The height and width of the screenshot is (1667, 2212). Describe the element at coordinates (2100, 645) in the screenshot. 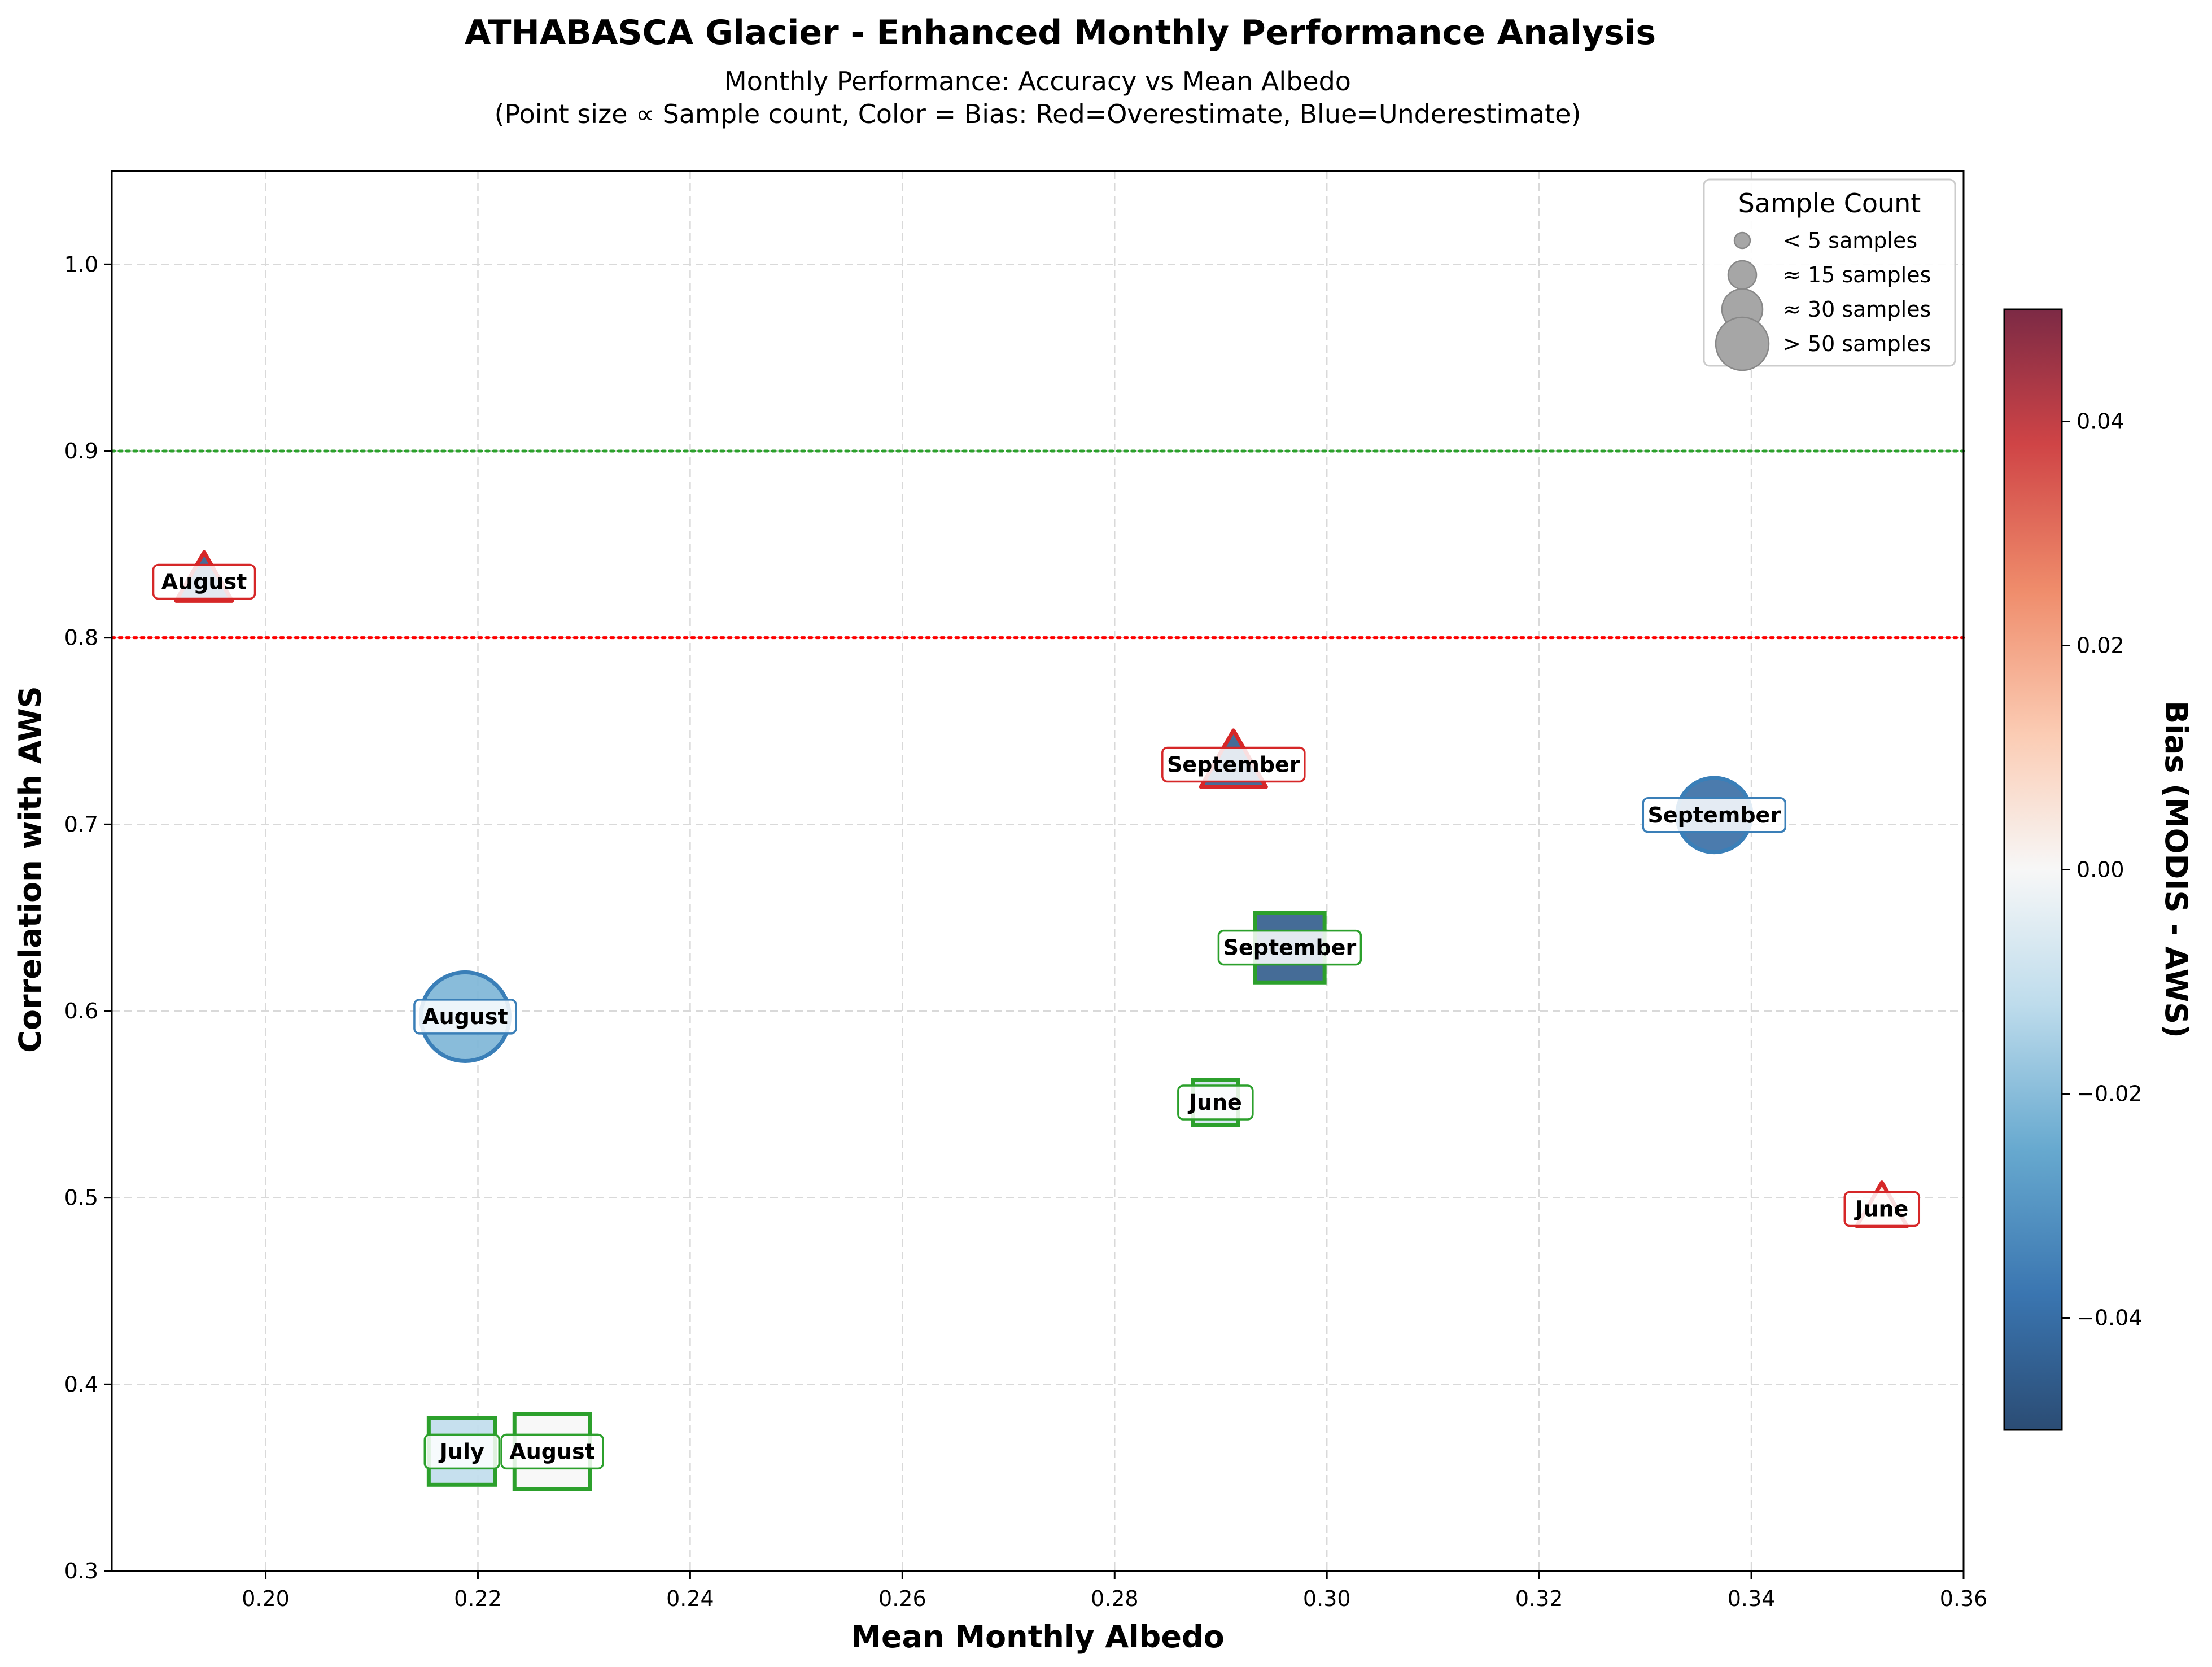

I see `colorbar-tick-label: 0.02` at that location.